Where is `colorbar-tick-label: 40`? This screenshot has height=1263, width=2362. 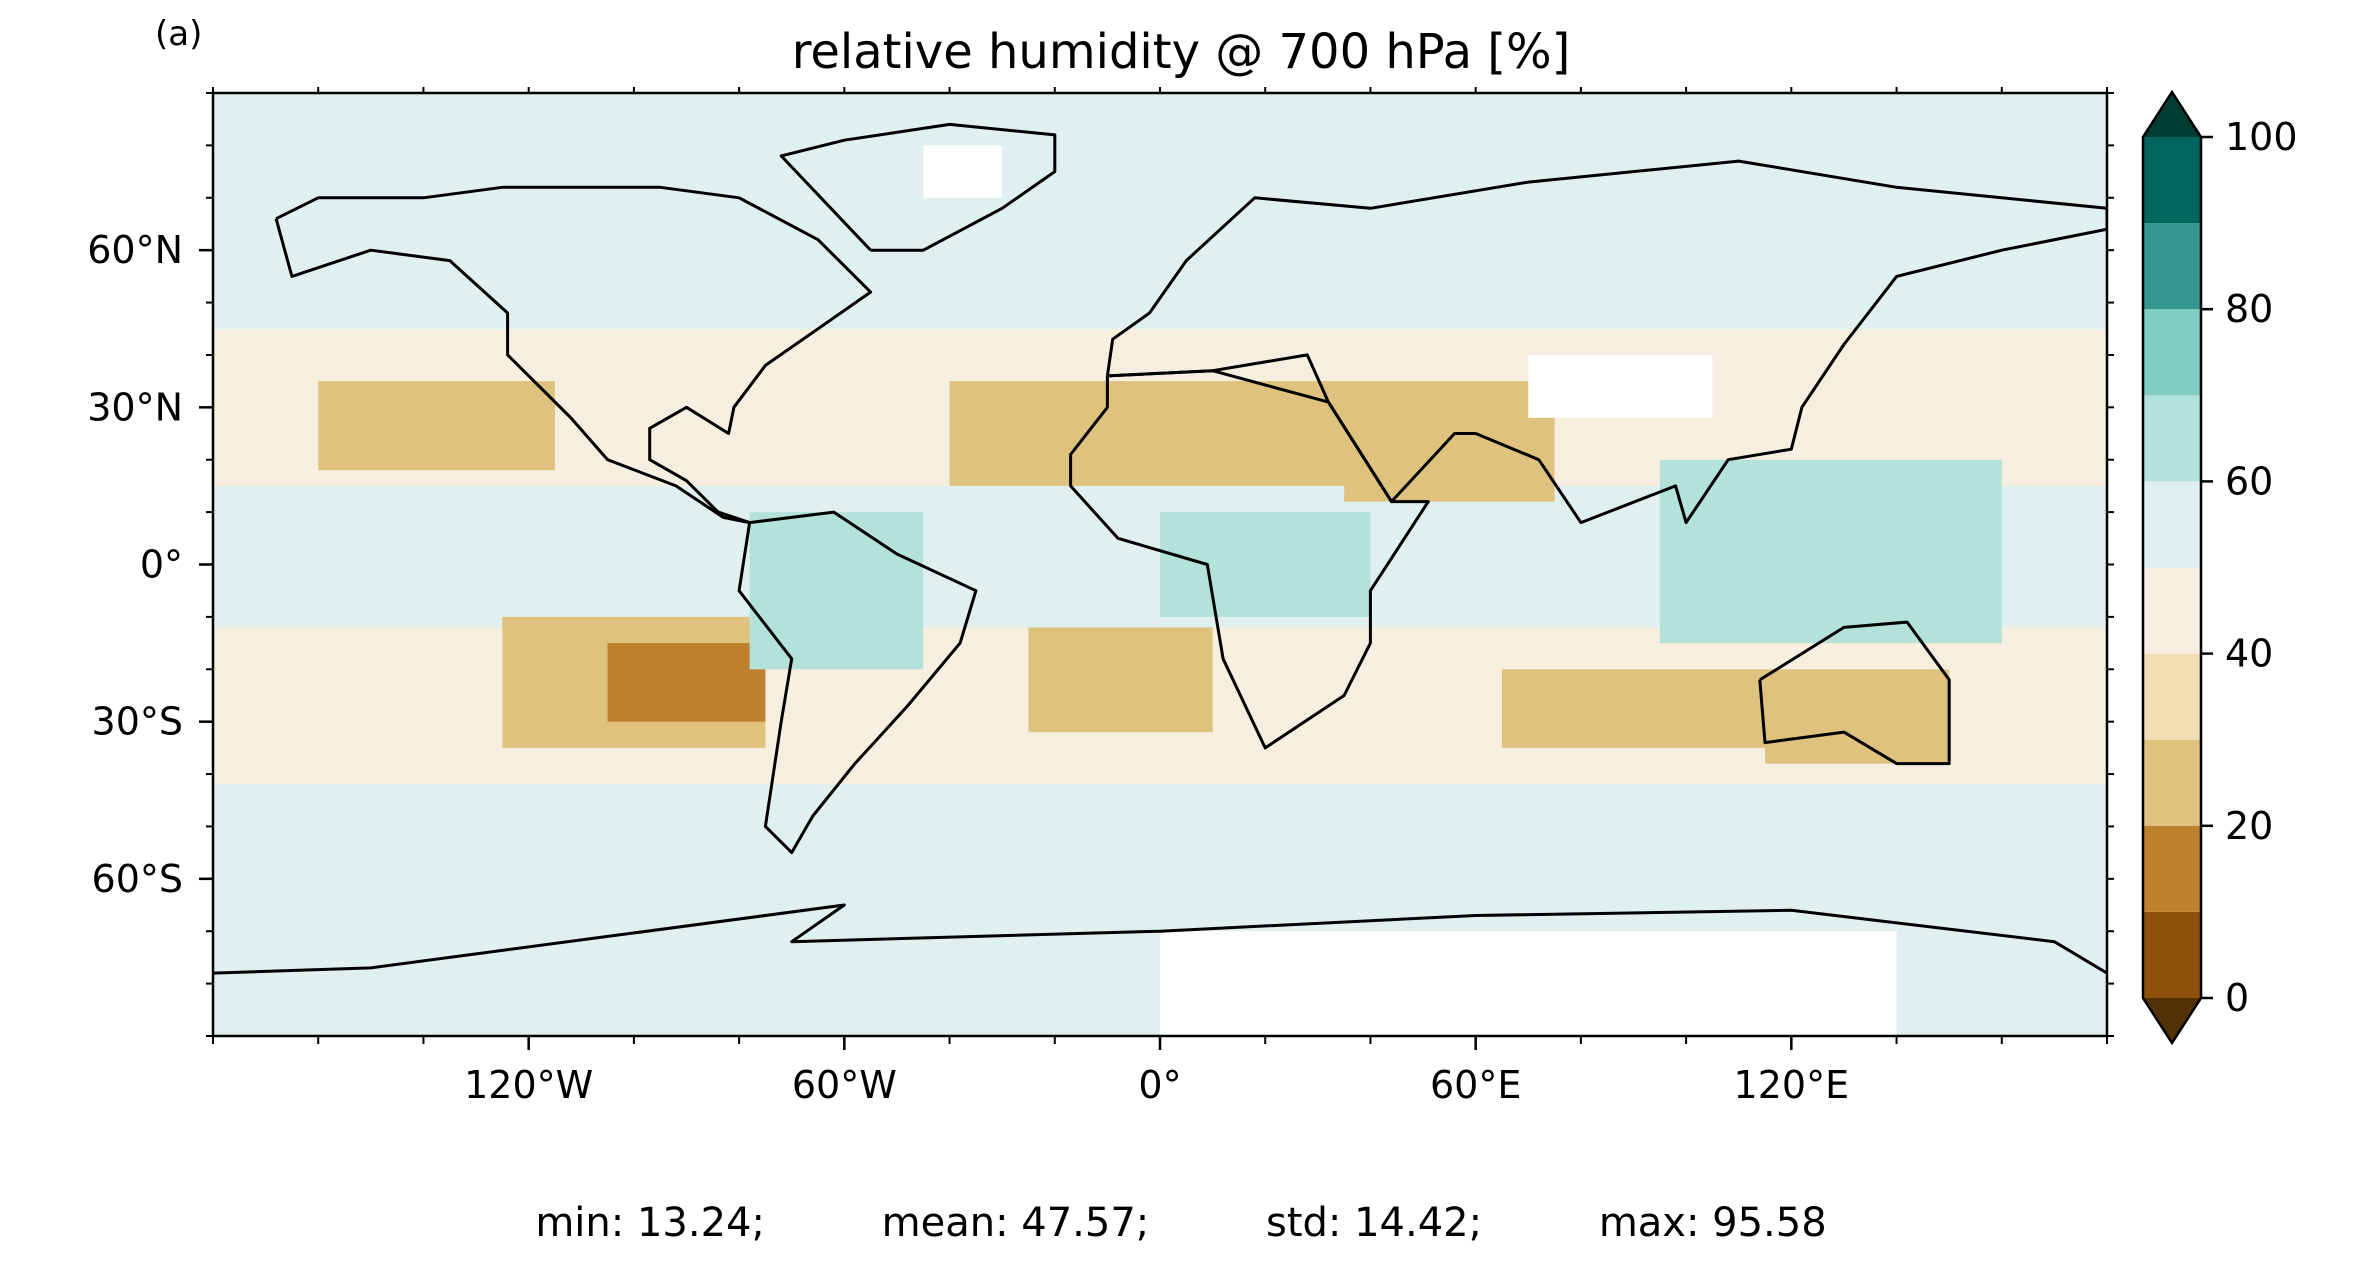
colorbar-tick-label: 40 is located at coordinates (2249, 654).